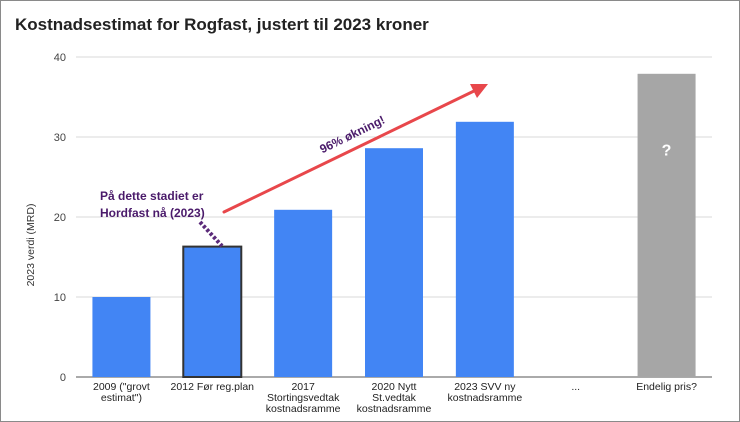 This screenshot has height=422, width=740. What do you see at coordinates (211, 234) in the screenshot?
I see `dotted-connector` at bounding box center [211, 234].